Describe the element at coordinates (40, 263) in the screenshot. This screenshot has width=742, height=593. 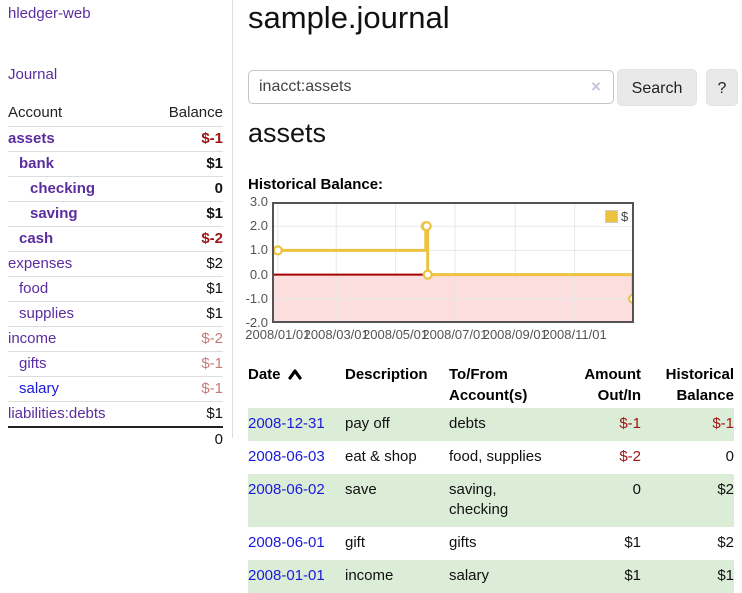
I see `sidebar-account-link: expenses` at that location.